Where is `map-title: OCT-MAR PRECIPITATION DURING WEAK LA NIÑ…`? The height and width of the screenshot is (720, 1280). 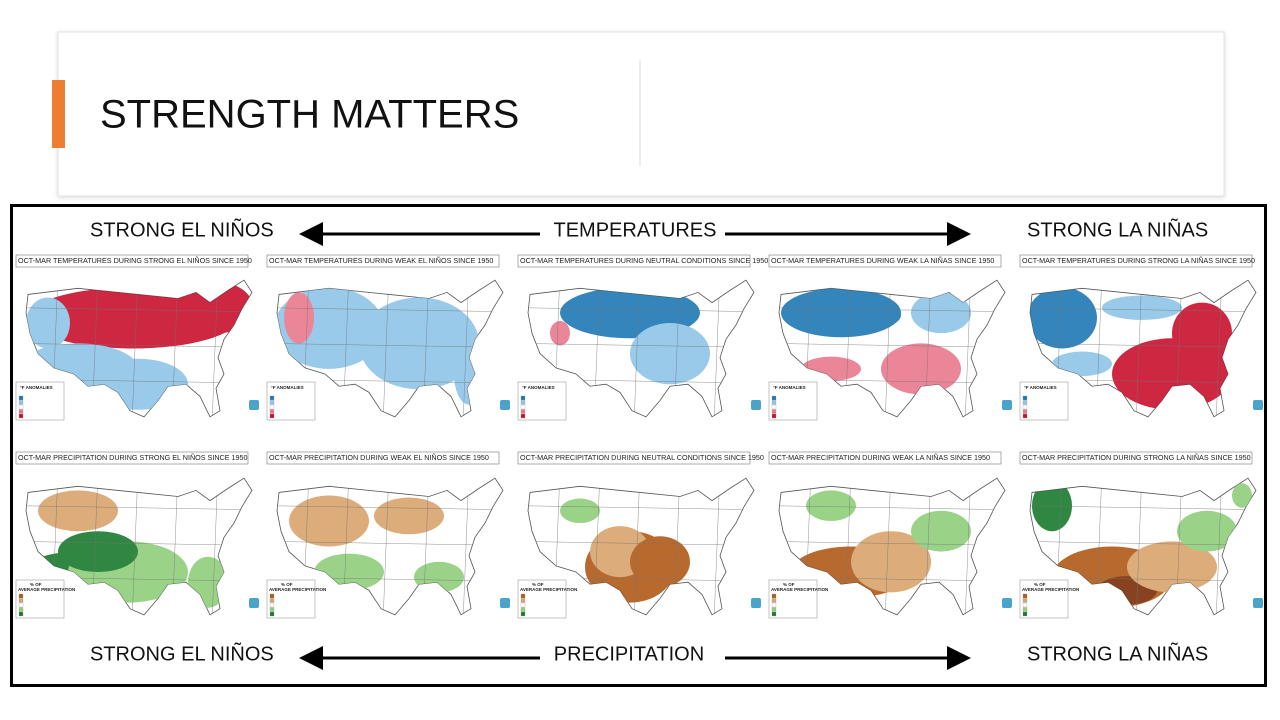
map-title: OCT-MAR PRECIPITATION DURING WEAK LA NIÑ… is located at coordinates (880, 457).